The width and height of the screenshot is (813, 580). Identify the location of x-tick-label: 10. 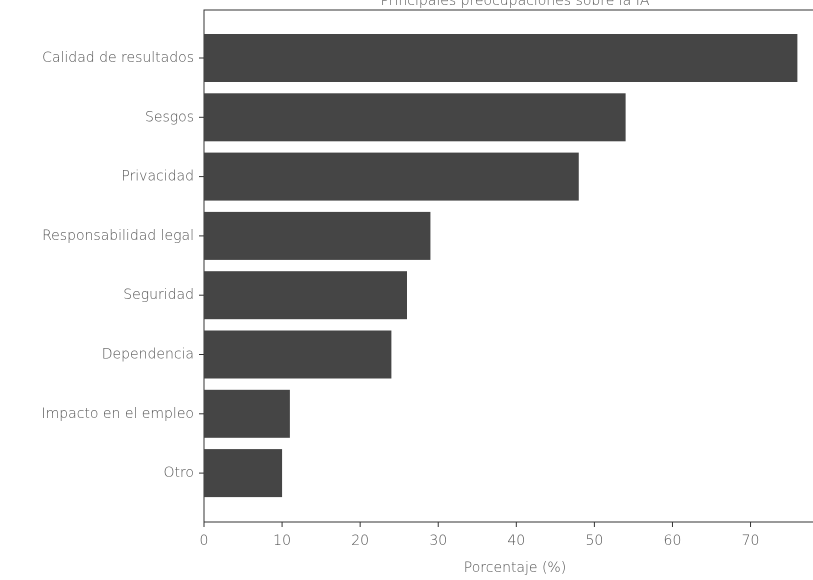
(282, 541).